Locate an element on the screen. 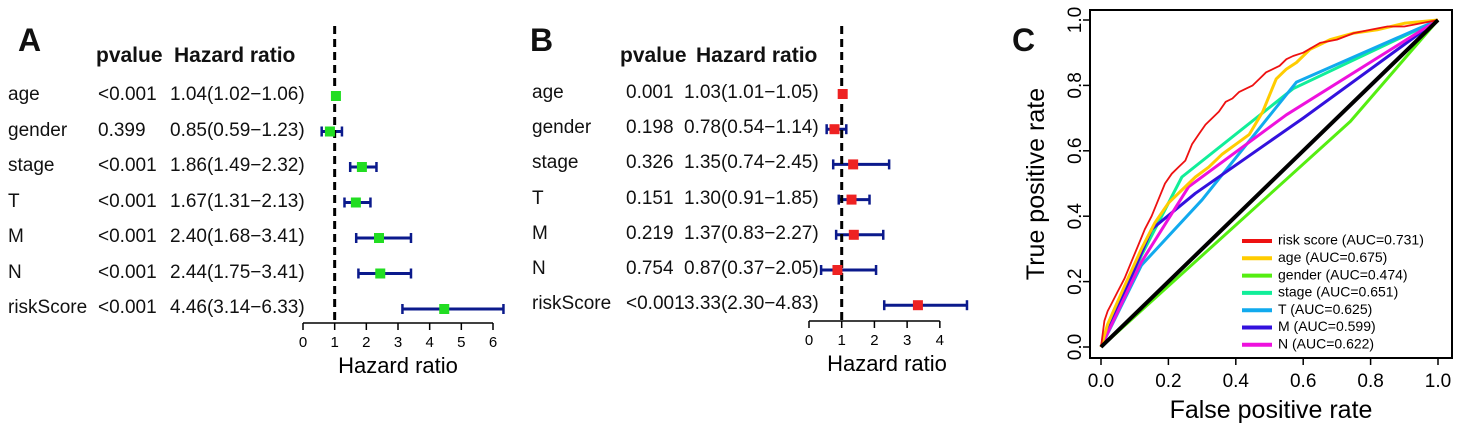 The image size is (1462, 430). row-hazard-ratio: 0.87(0.37−2.05) is located at coordinates (751, 268).